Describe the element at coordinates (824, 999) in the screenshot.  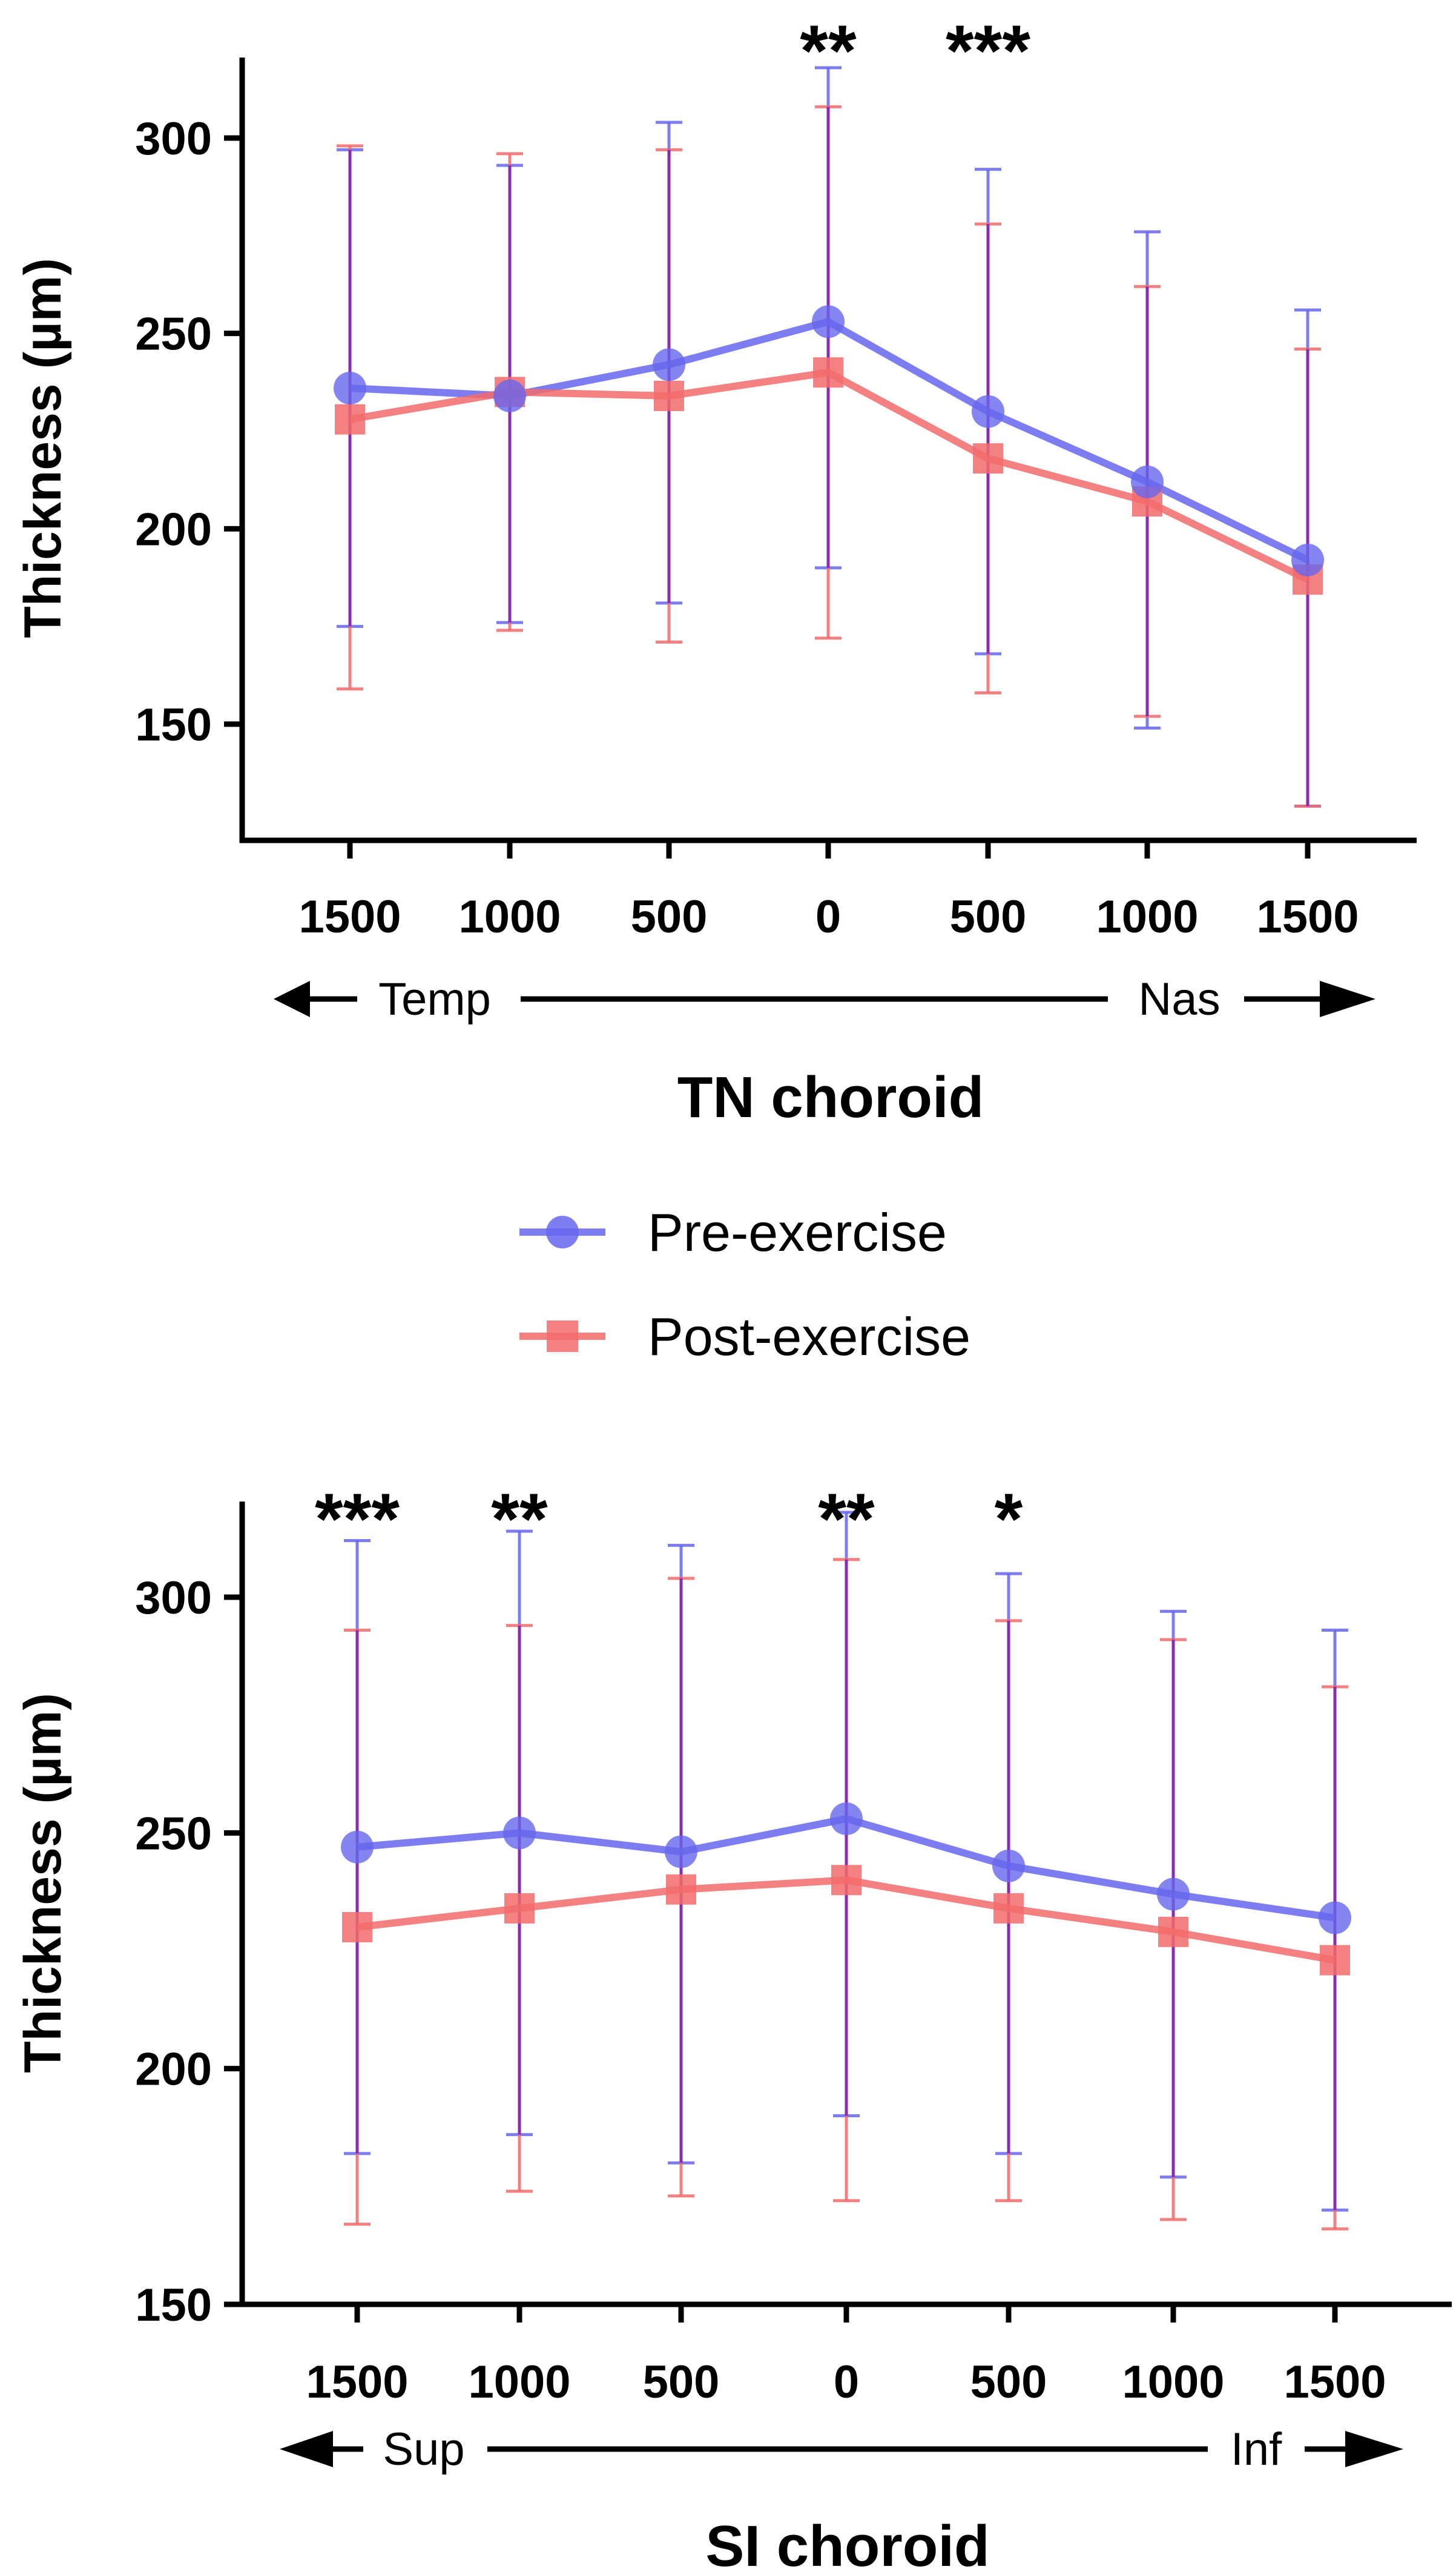
I see `tn-direction-arrow: Temp Nas` at that location.